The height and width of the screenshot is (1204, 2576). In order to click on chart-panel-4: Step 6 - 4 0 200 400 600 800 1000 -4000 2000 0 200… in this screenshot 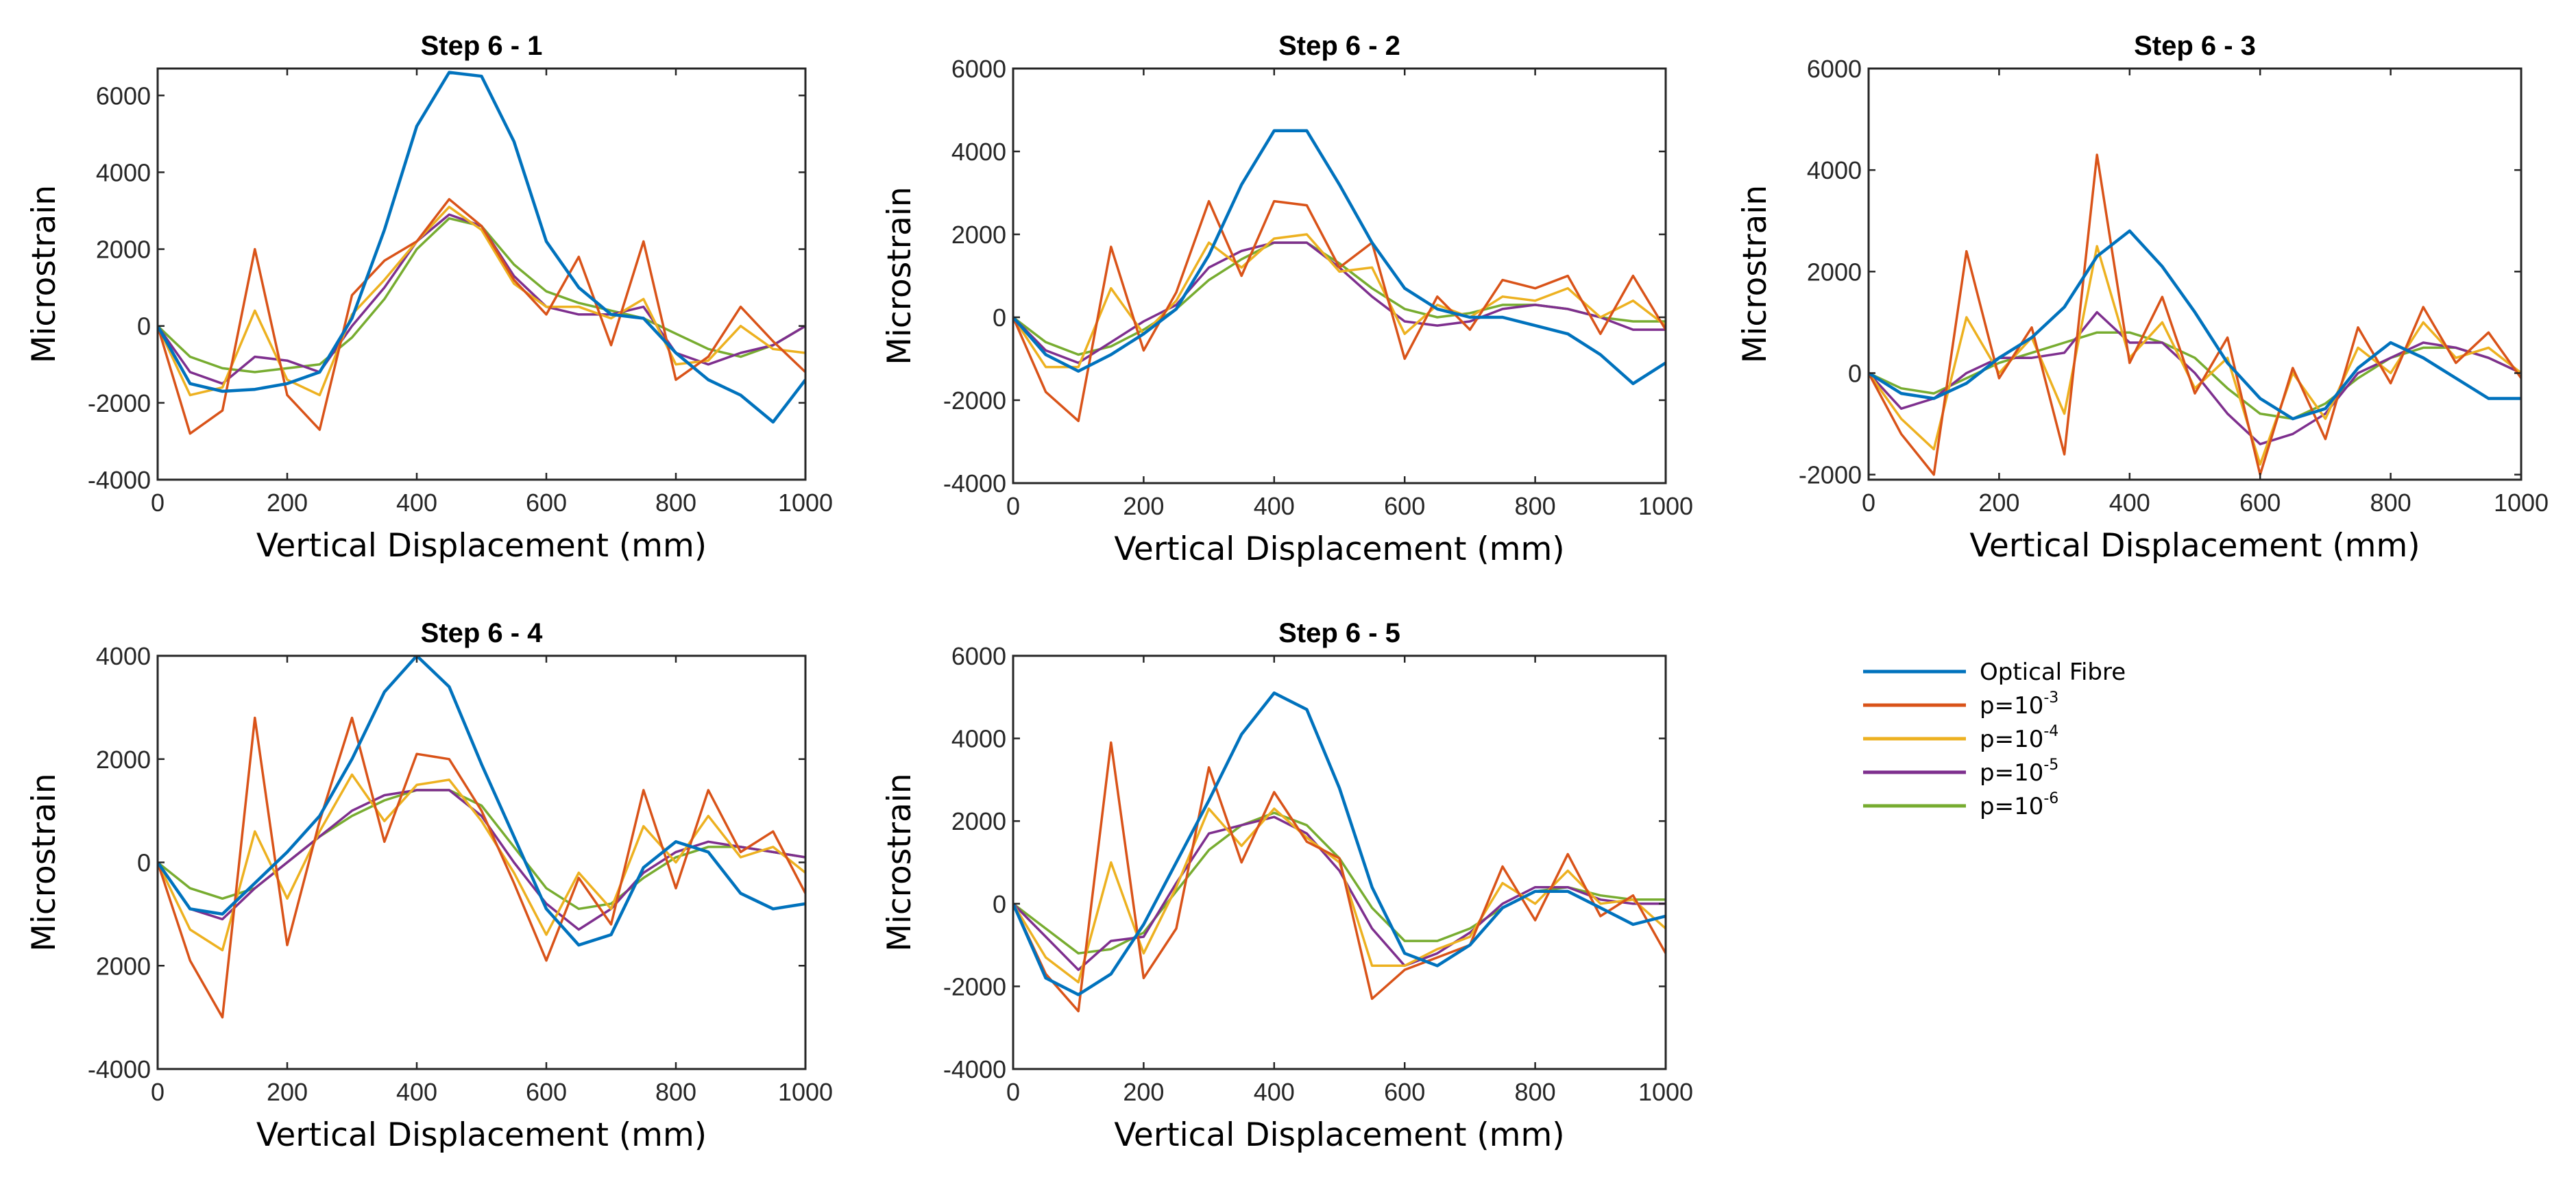, I will do `click(429, 886)`.